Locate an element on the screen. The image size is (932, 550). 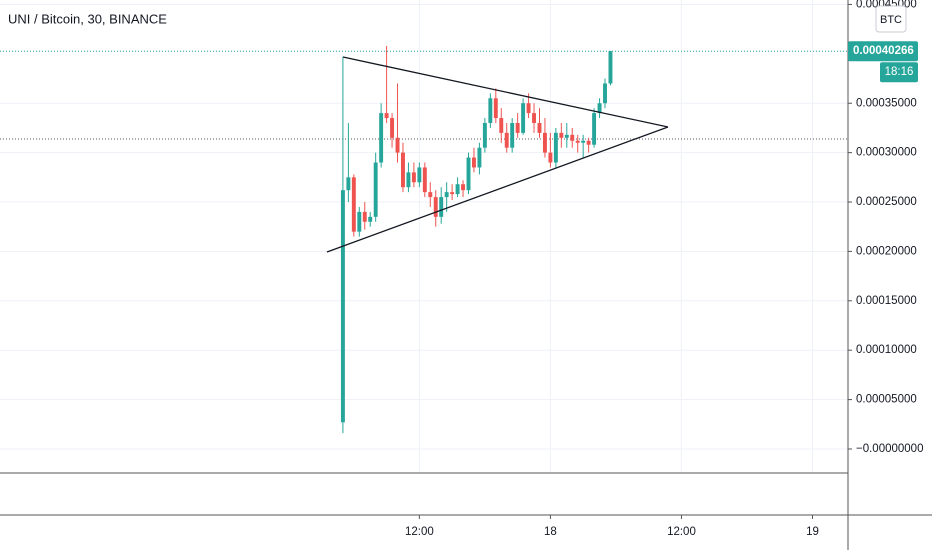
y-tick-label: 0.00015000 is located at coordinates (886, 301).